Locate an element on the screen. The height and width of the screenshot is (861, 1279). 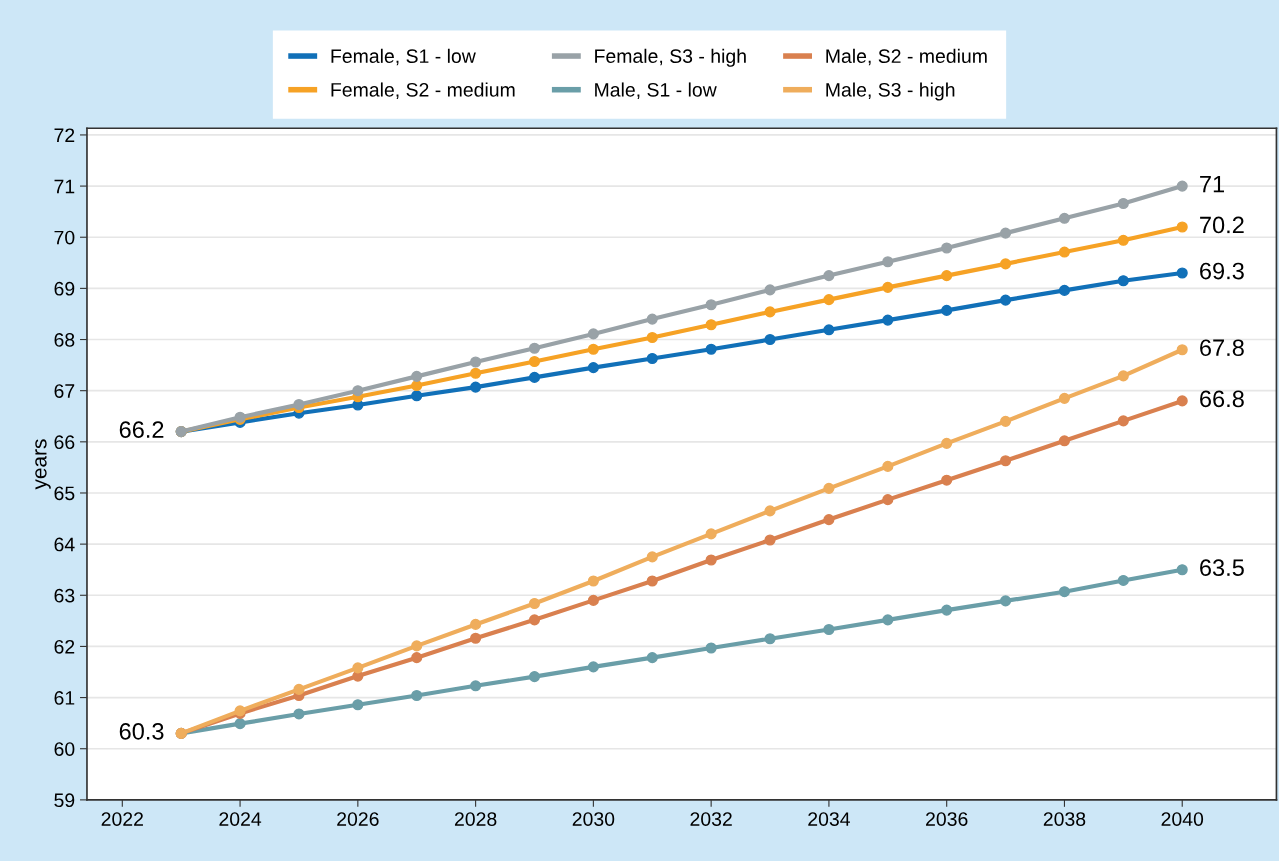
legend-label: Female, S3 - high is located at coordinates (670, 57).